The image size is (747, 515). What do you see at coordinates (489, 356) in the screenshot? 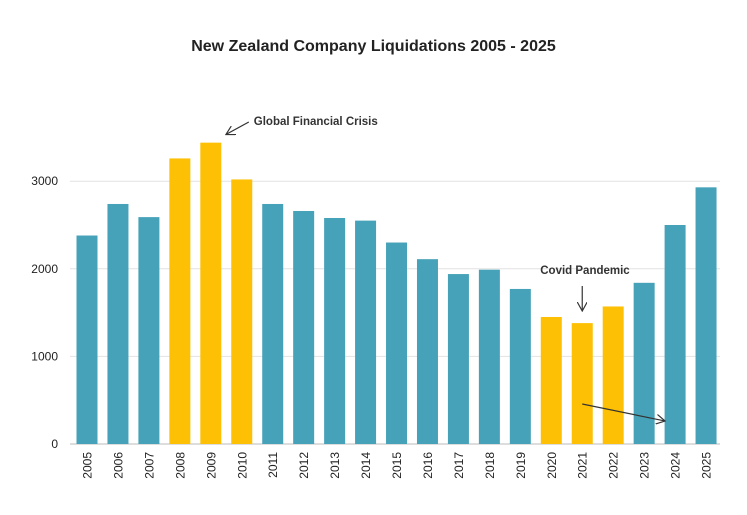
I see `bar-2018` at bounding box center [489, 356].